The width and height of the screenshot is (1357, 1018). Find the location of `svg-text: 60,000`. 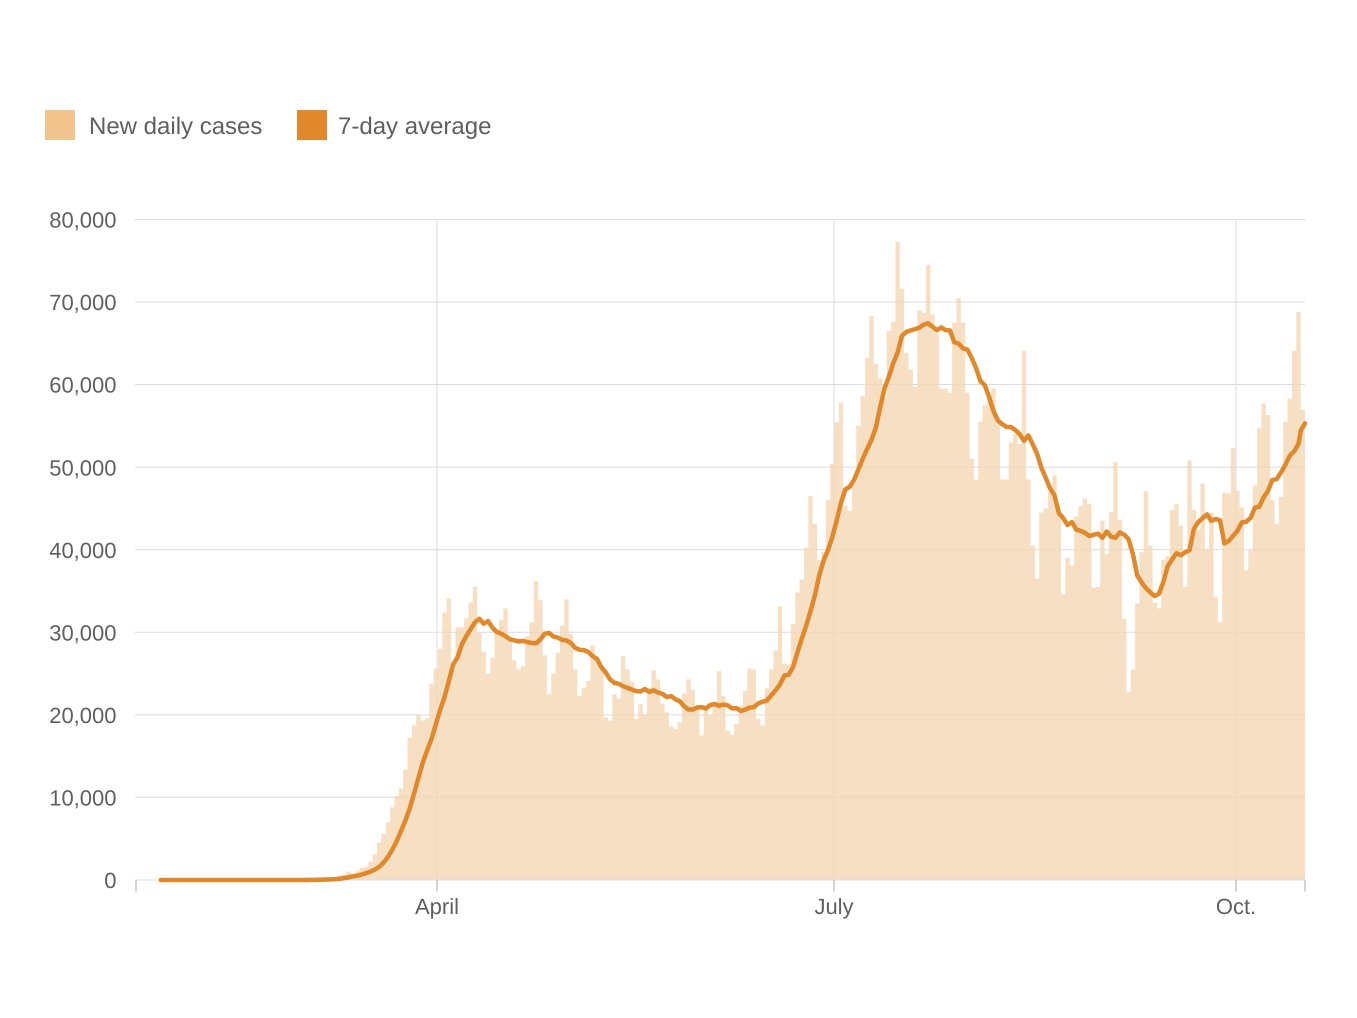

svg-text: 60,000 is located at coordinates (82, 385).